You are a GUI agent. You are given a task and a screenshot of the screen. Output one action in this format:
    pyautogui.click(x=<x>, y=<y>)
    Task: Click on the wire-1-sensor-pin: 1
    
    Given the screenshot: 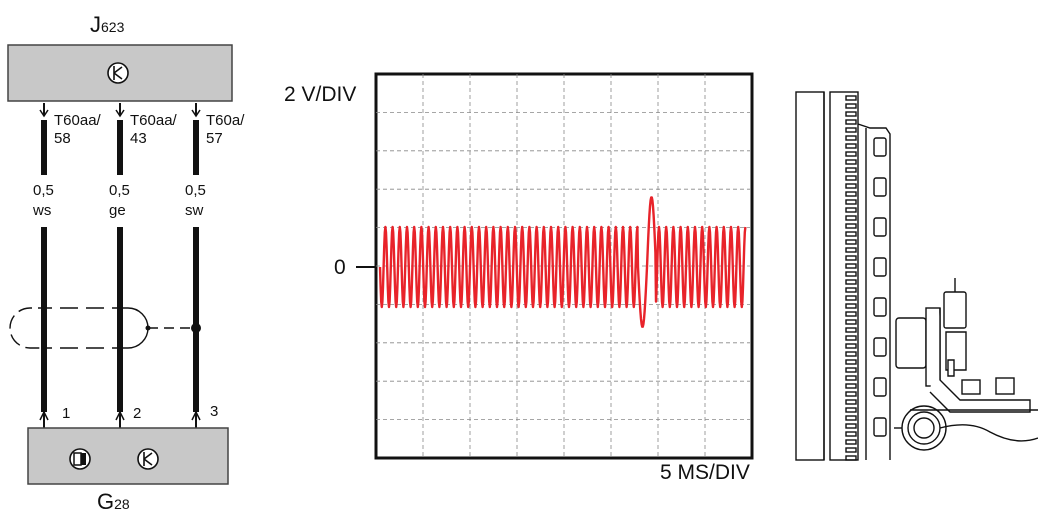 What is the action you would take?
    pyautogui.click(x=66, y=413)
    